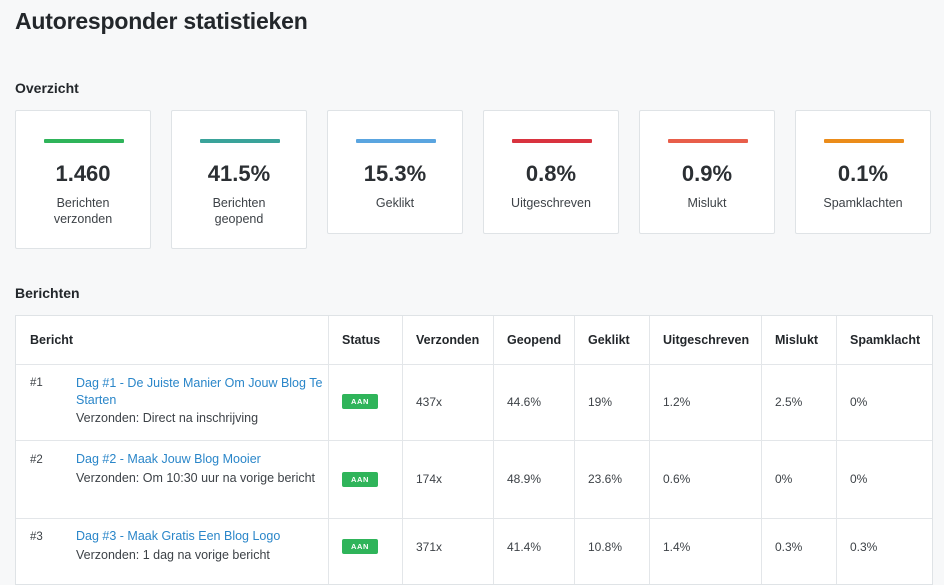 The image size is (944, 585). I want to click on stat-card-clicked: 15.3% Geklikt, so click(395, 172).